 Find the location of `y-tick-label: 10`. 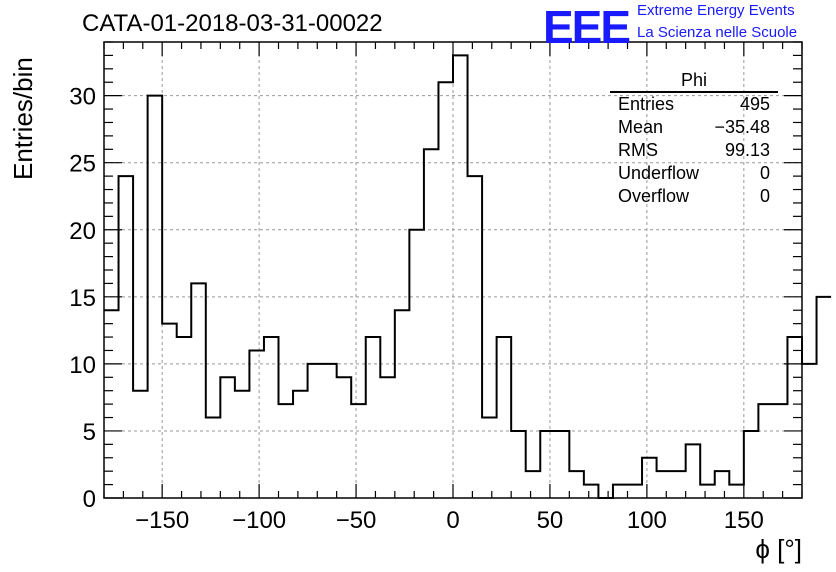

y-tick-label: 10 is located at coordinates (82, 365).